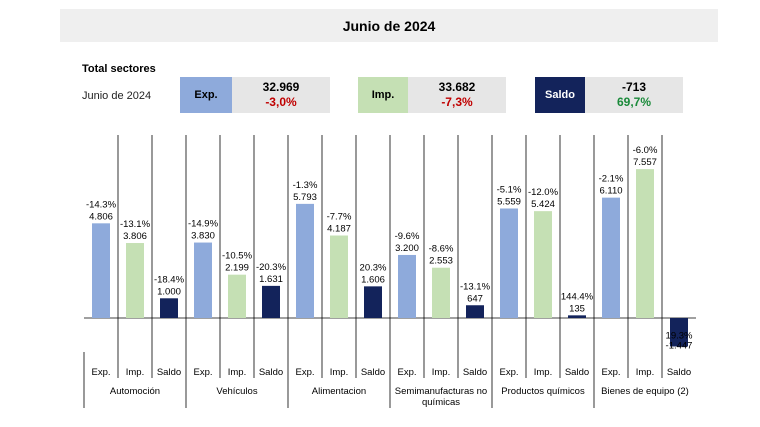 The width and height of the screenshot is (760, 427). Describe the element at coordinates (457, 102) in the screenshot. I see `imports-kpi-change: -7,3%` at that location.